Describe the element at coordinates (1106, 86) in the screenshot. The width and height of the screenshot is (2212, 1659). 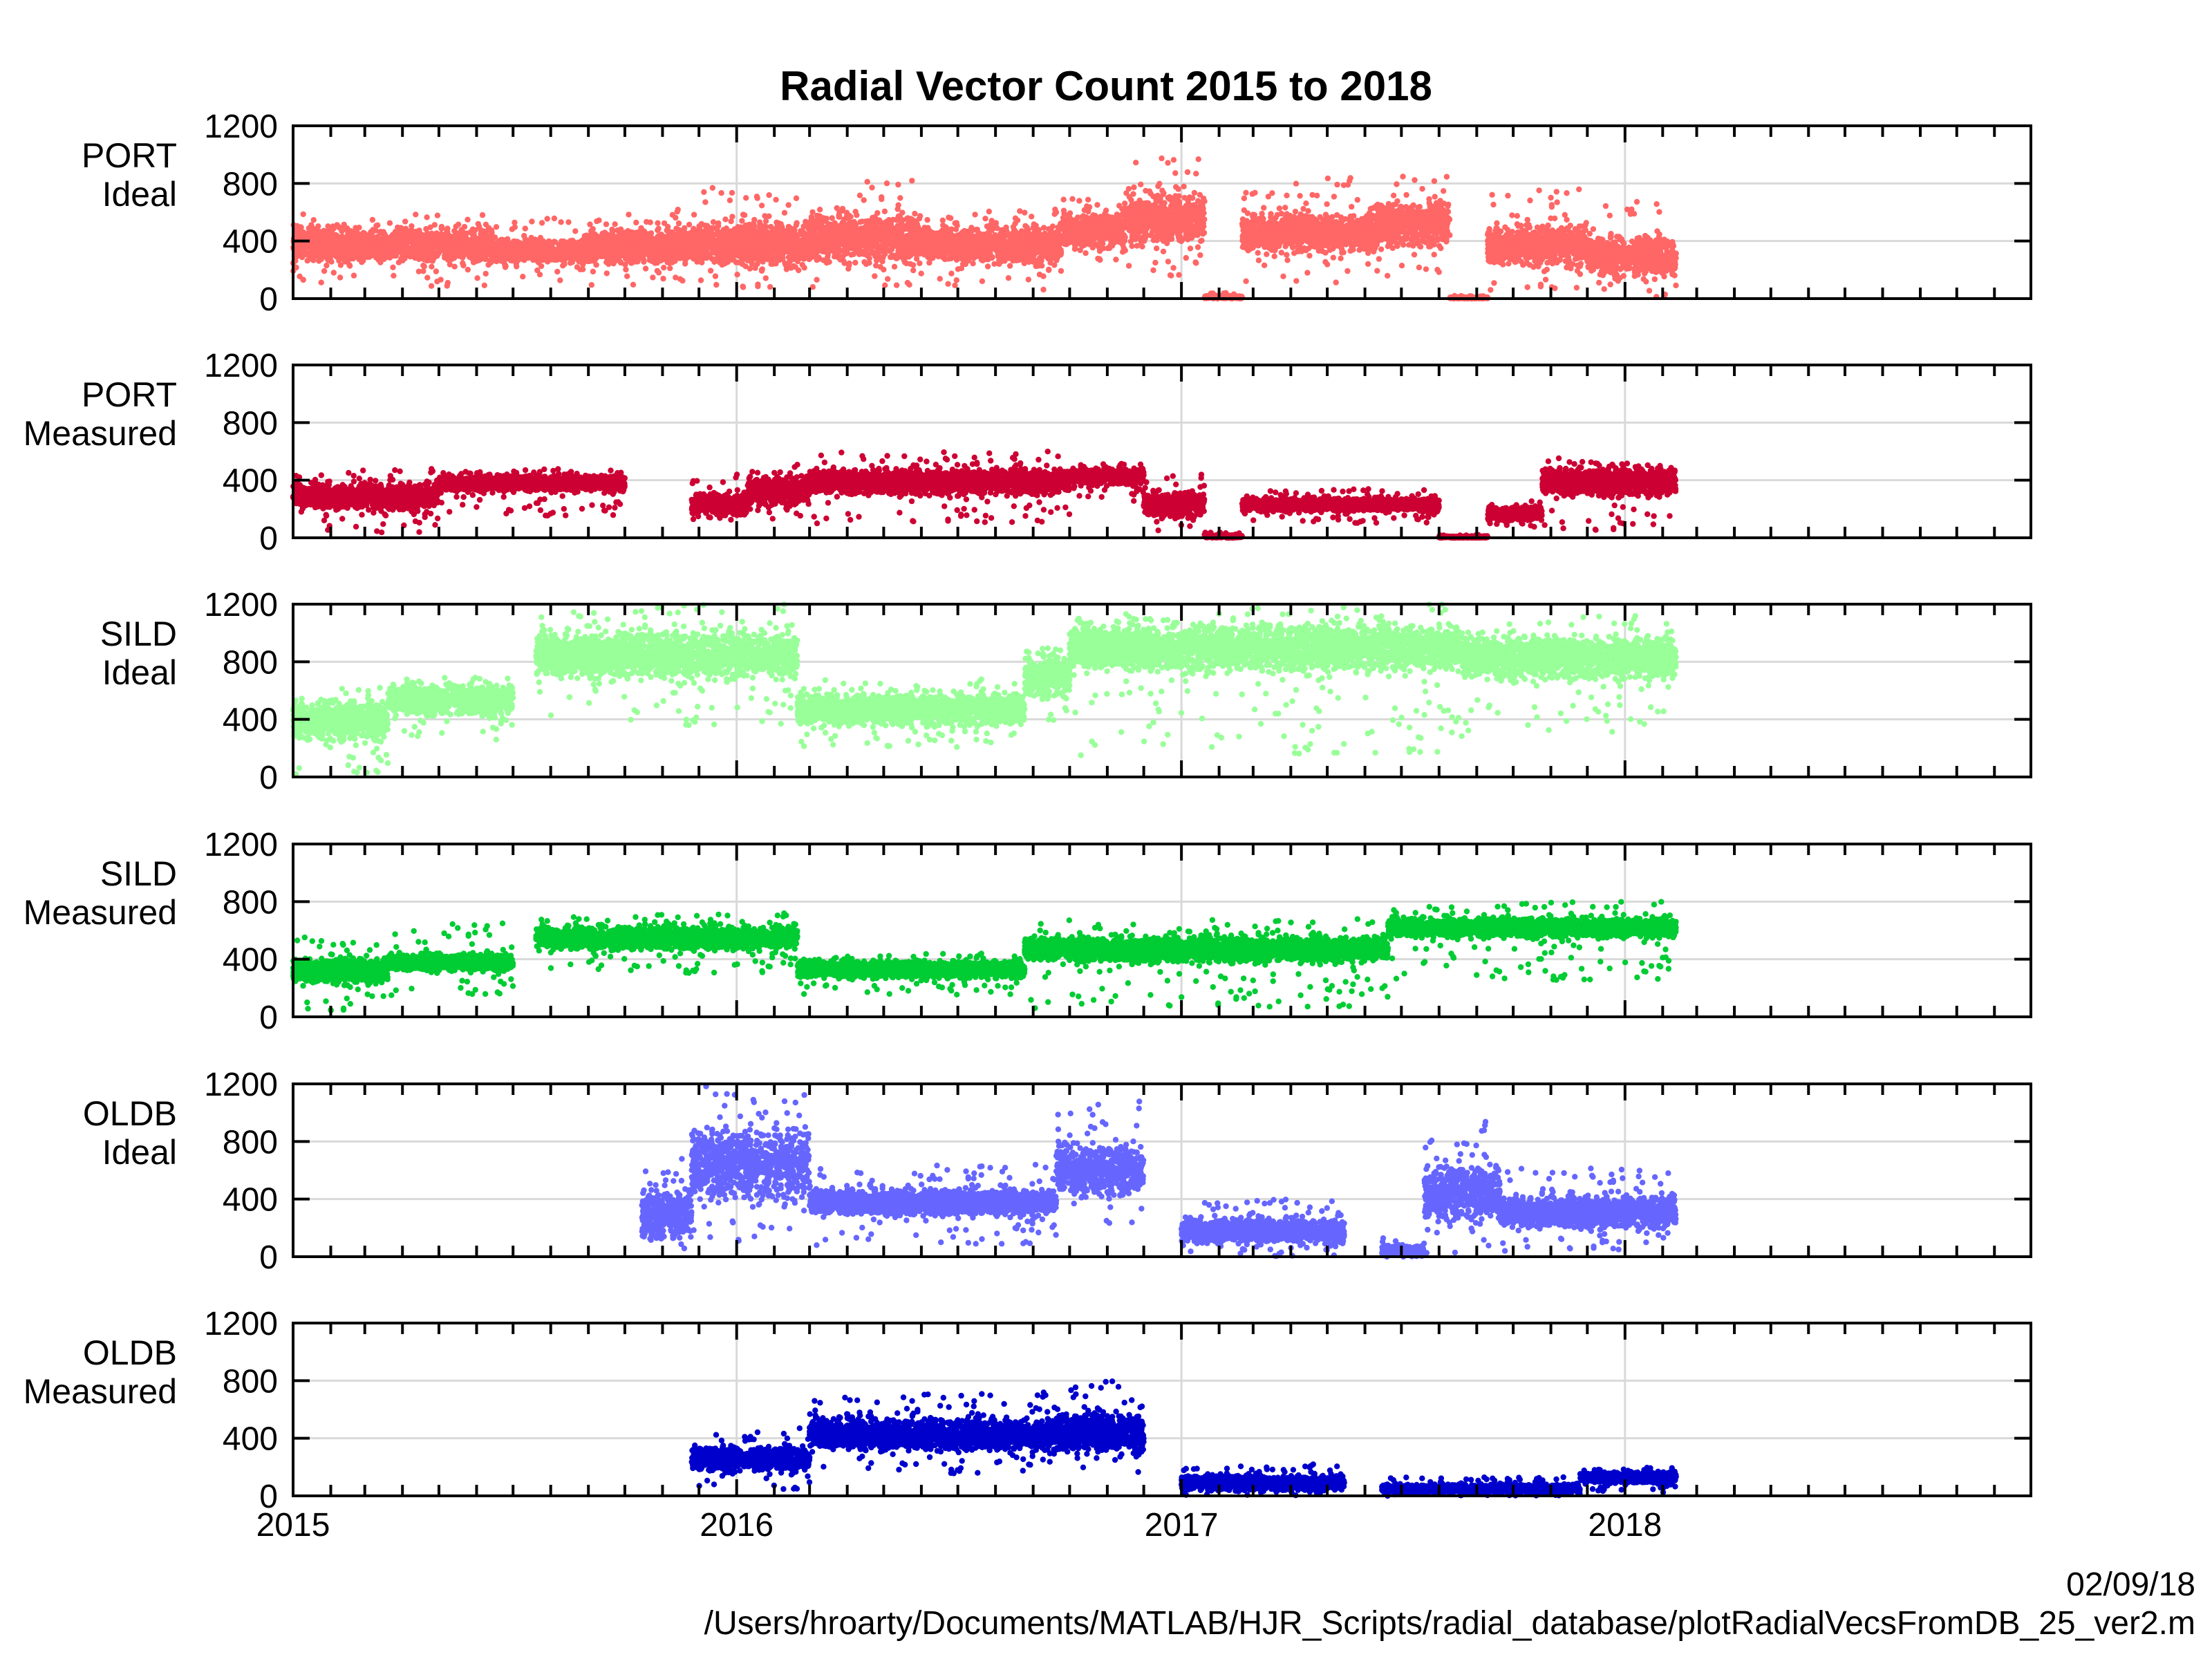
I see `chart-title: Radial Vector Count 2015 to 2018` at that location.